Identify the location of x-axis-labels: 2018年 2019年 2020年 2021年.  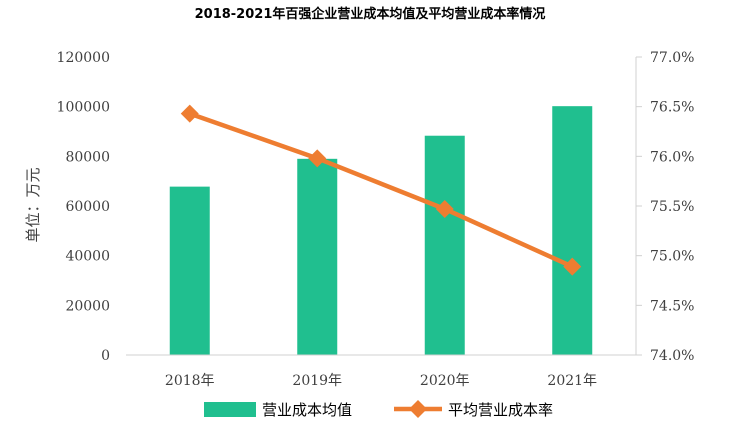
(381, 381).